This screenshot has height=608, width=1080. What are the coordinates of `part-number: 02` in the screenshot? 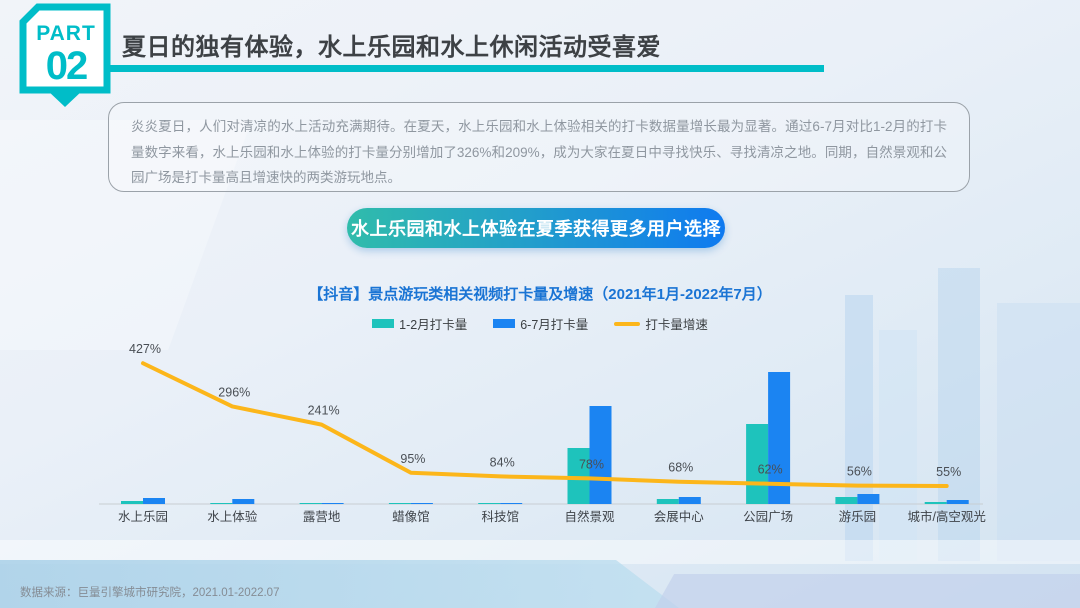 It's located at (66, 66).